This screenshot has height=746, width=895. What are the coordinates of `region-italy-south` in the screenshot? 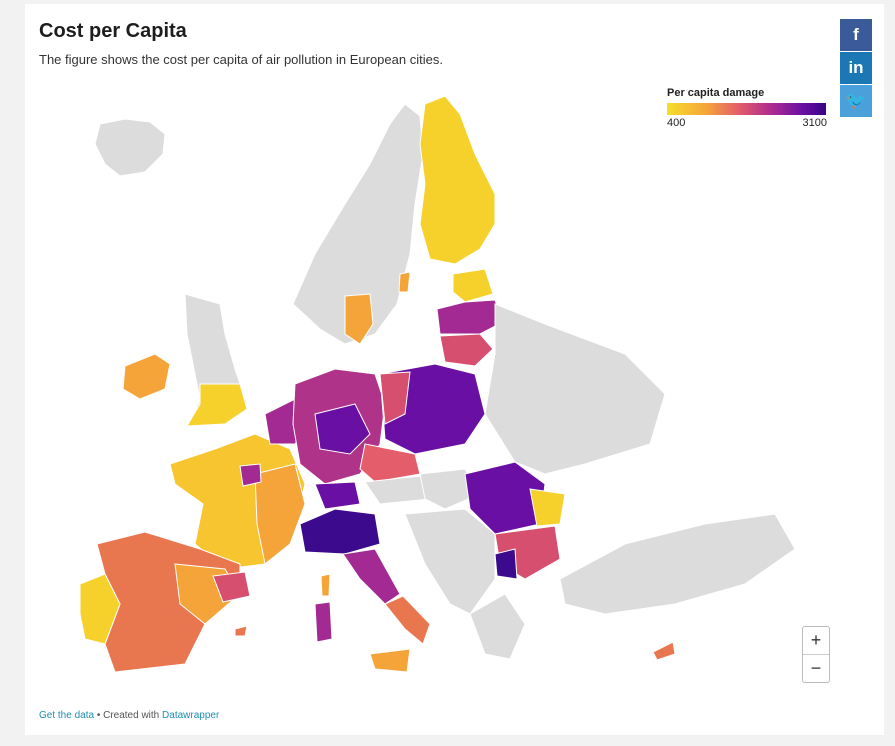 It's located at (407, 620).